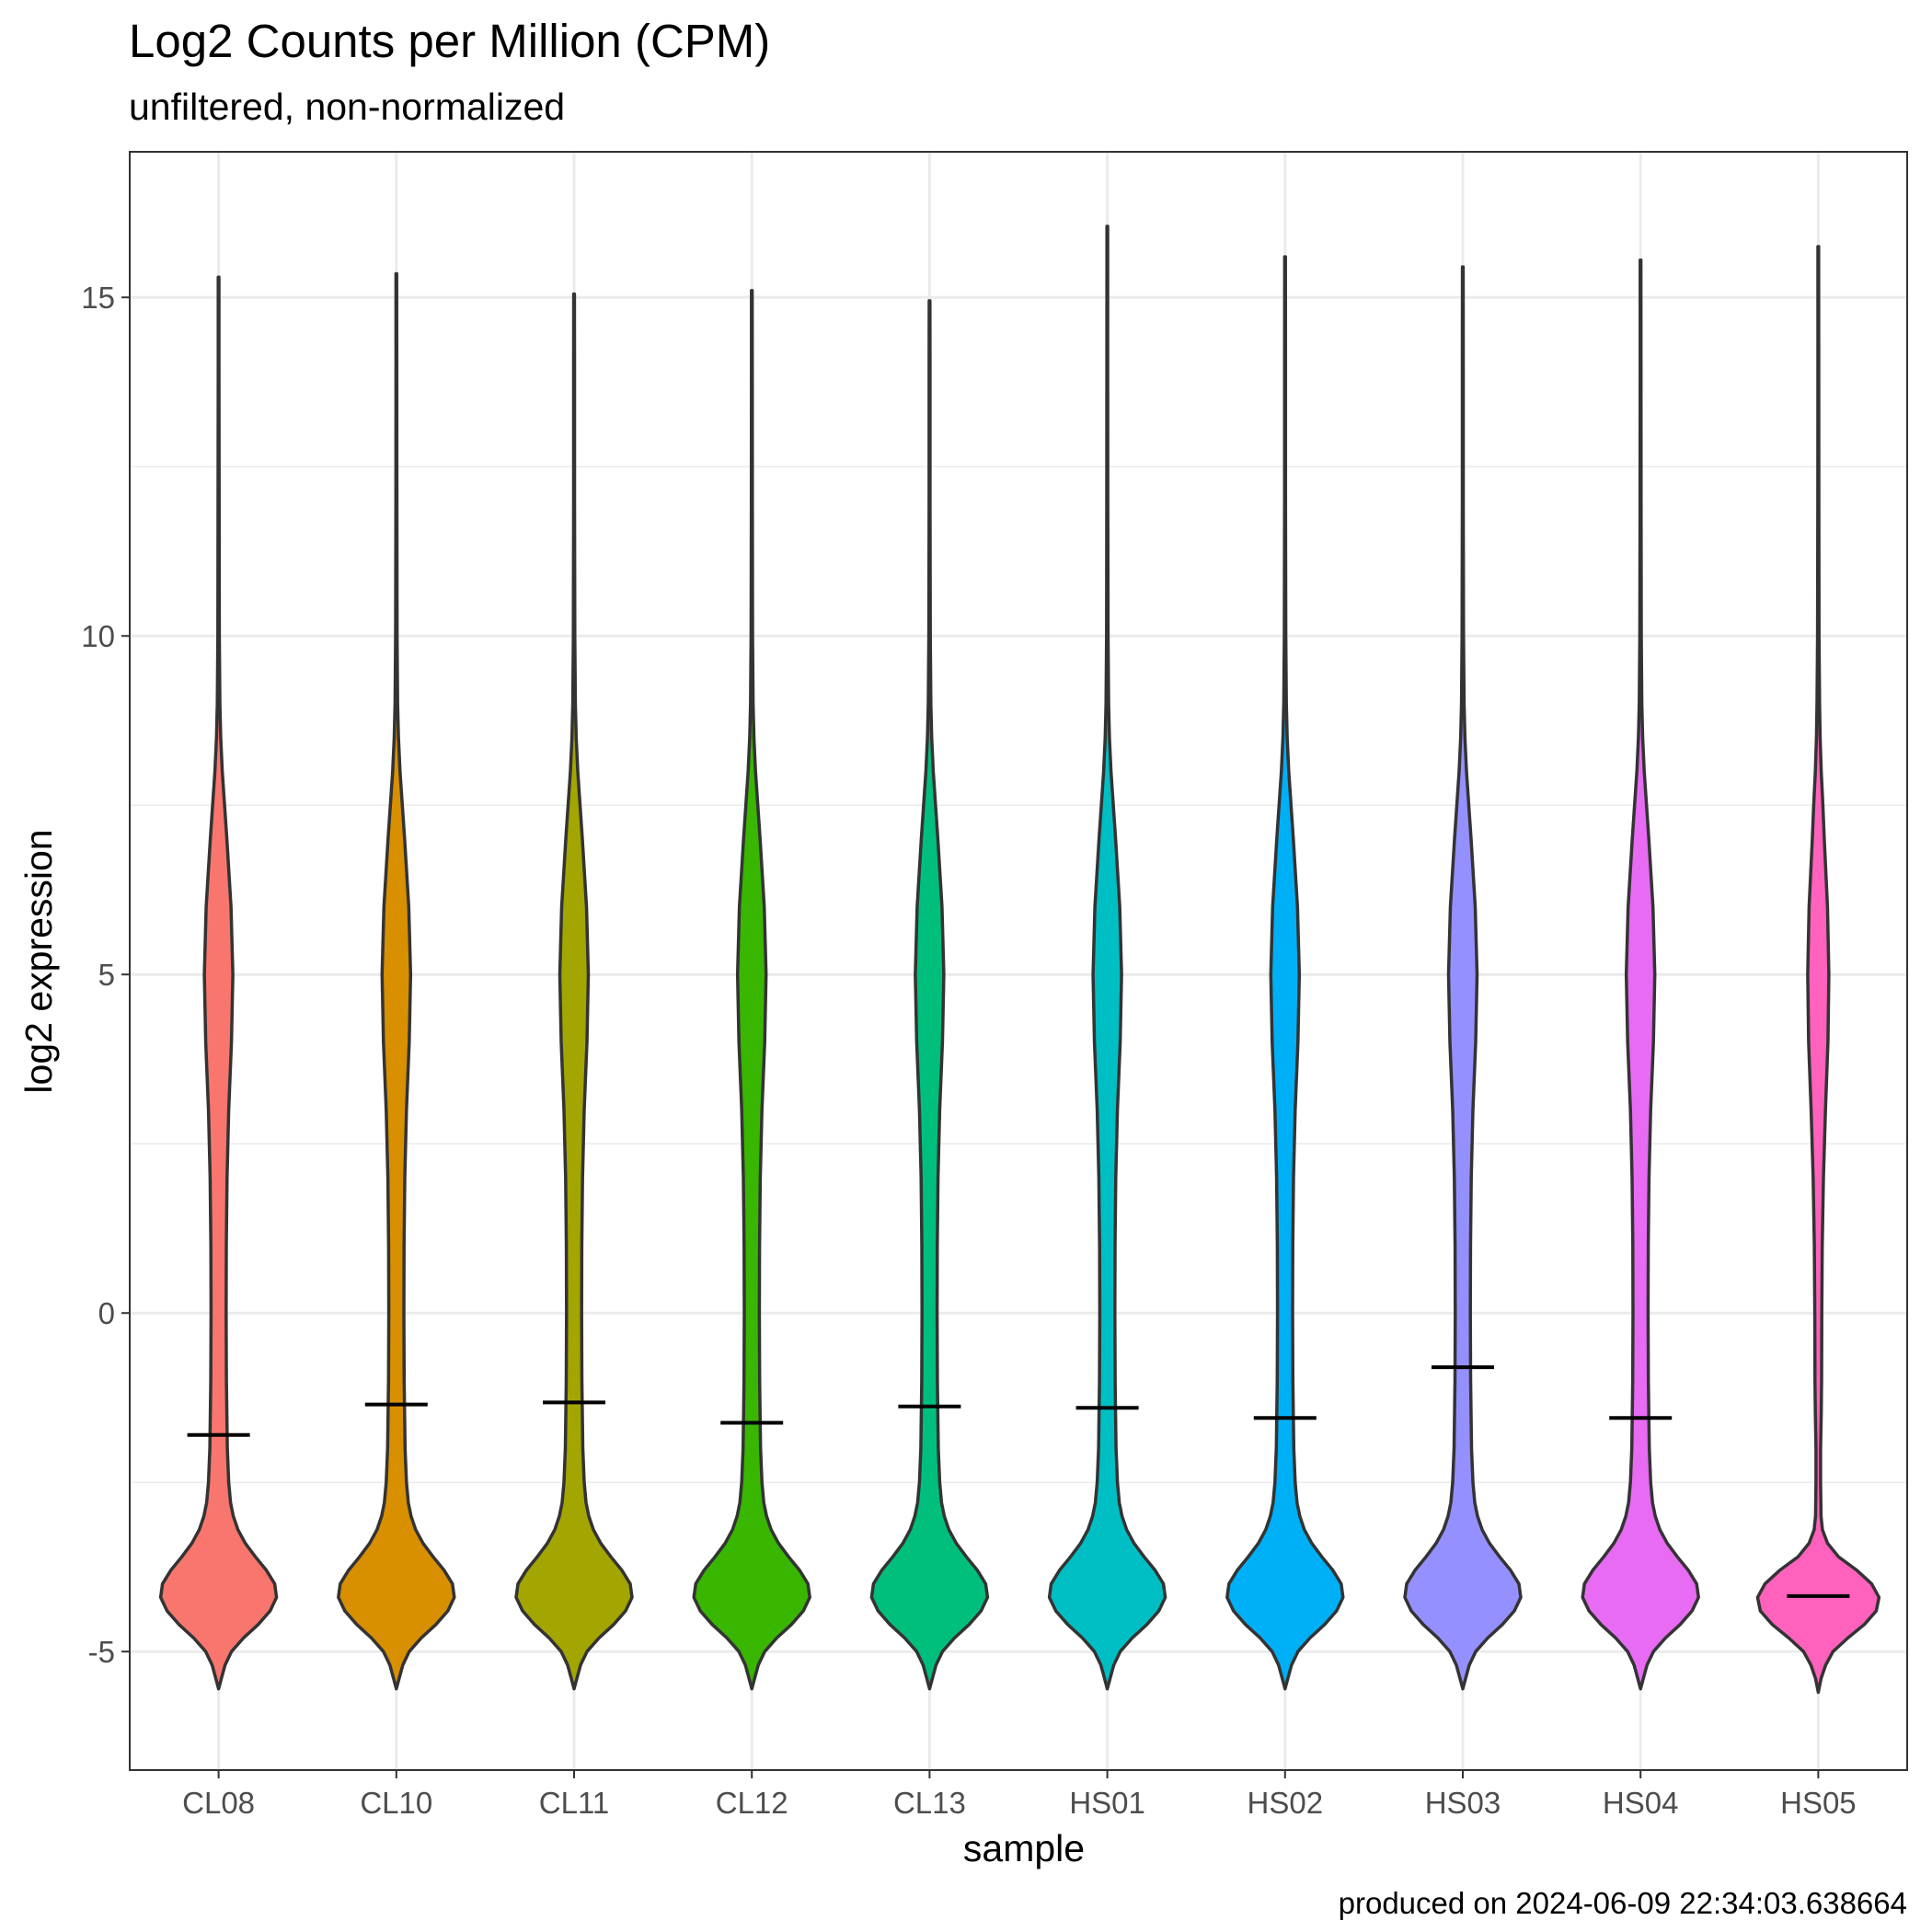  What do you see at coordinates (1018, 1481) in the screenshot?
I see `median-markers` at bounding box center [1018, 1481].